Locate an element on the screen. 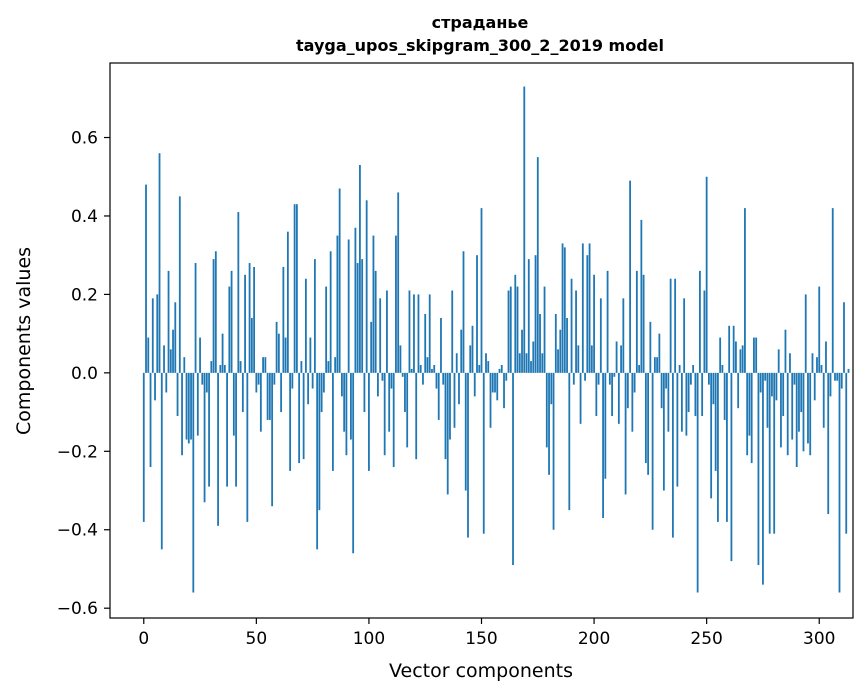 This screenshot has width=867, height=696. chart-subtitle: tayga_upos_skipgram_300_2_2019 model is located at coordinates (480, 45).